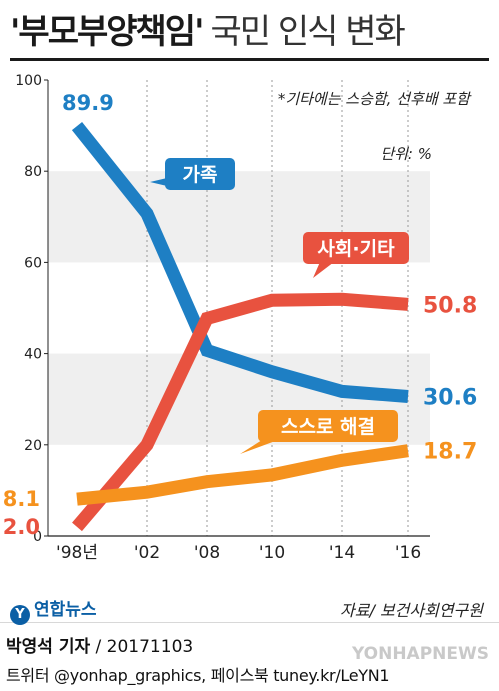 This screenshot has height=691, width=499. Describe the element at coordinates (33, 172) in the screenshot. I see `y-tick-label: 80` at that location.